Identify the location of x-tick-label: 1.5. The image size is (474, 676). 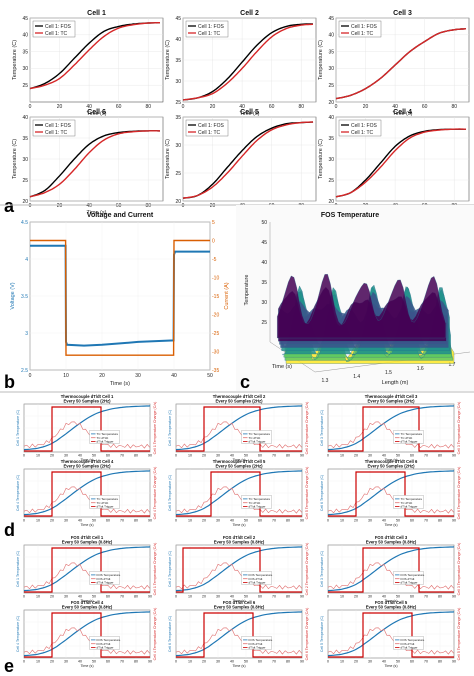
(388, 373).